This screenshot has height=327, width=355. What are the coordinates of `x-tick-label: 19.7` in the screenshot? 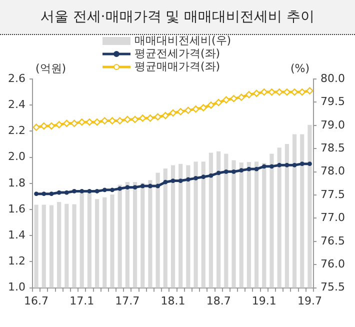 It's located at (309, 301).